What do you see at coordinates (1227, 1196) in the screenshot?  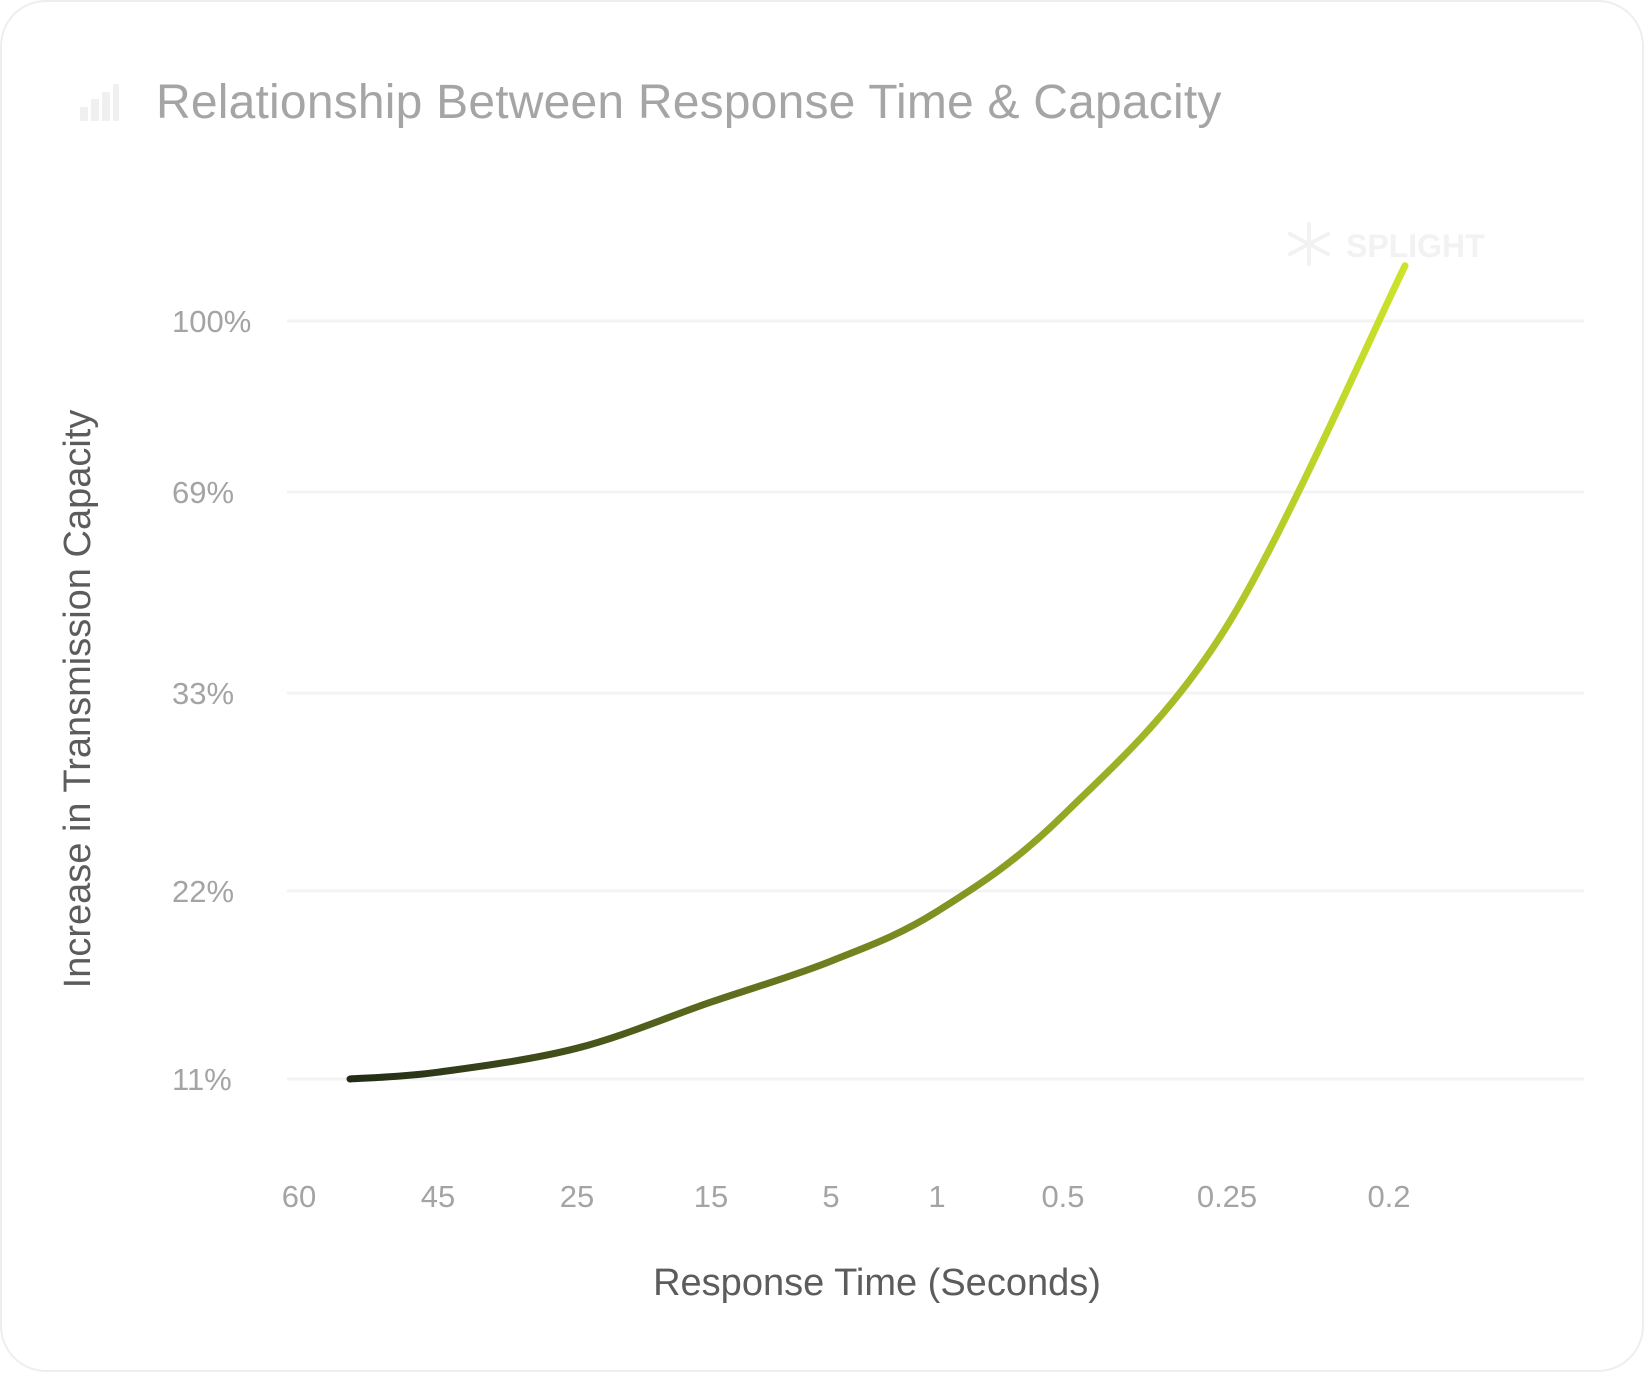 I see `x-tick-label: 0.25` at bounding box center [1227, 1196].